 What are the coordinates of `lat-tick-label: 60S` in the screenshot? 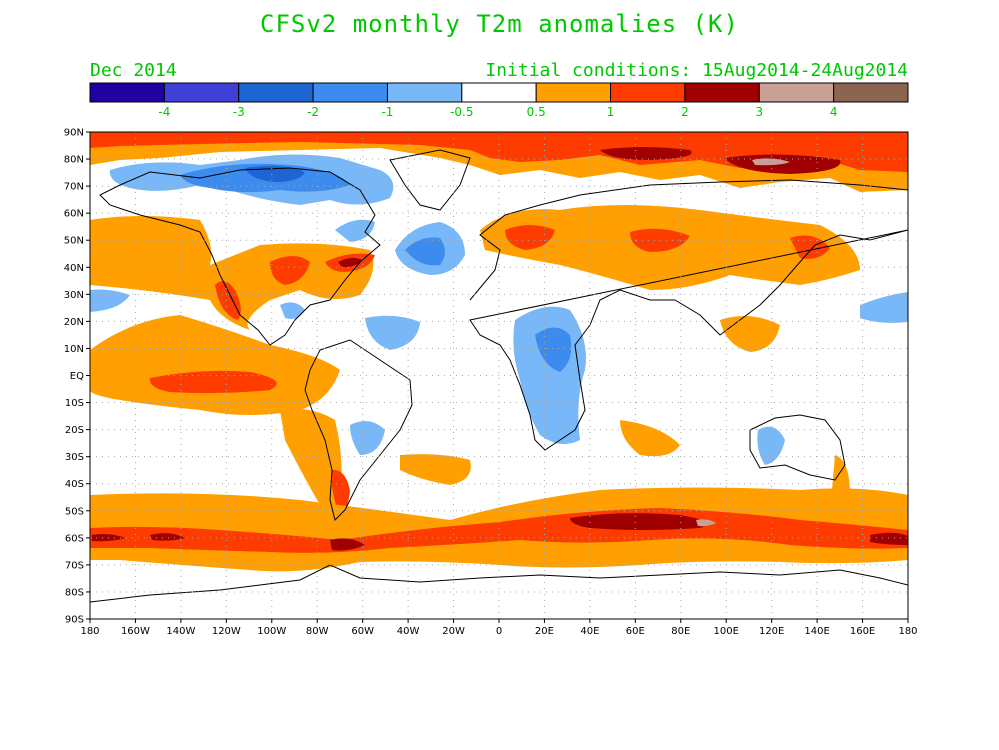 It's located at (74, 538).